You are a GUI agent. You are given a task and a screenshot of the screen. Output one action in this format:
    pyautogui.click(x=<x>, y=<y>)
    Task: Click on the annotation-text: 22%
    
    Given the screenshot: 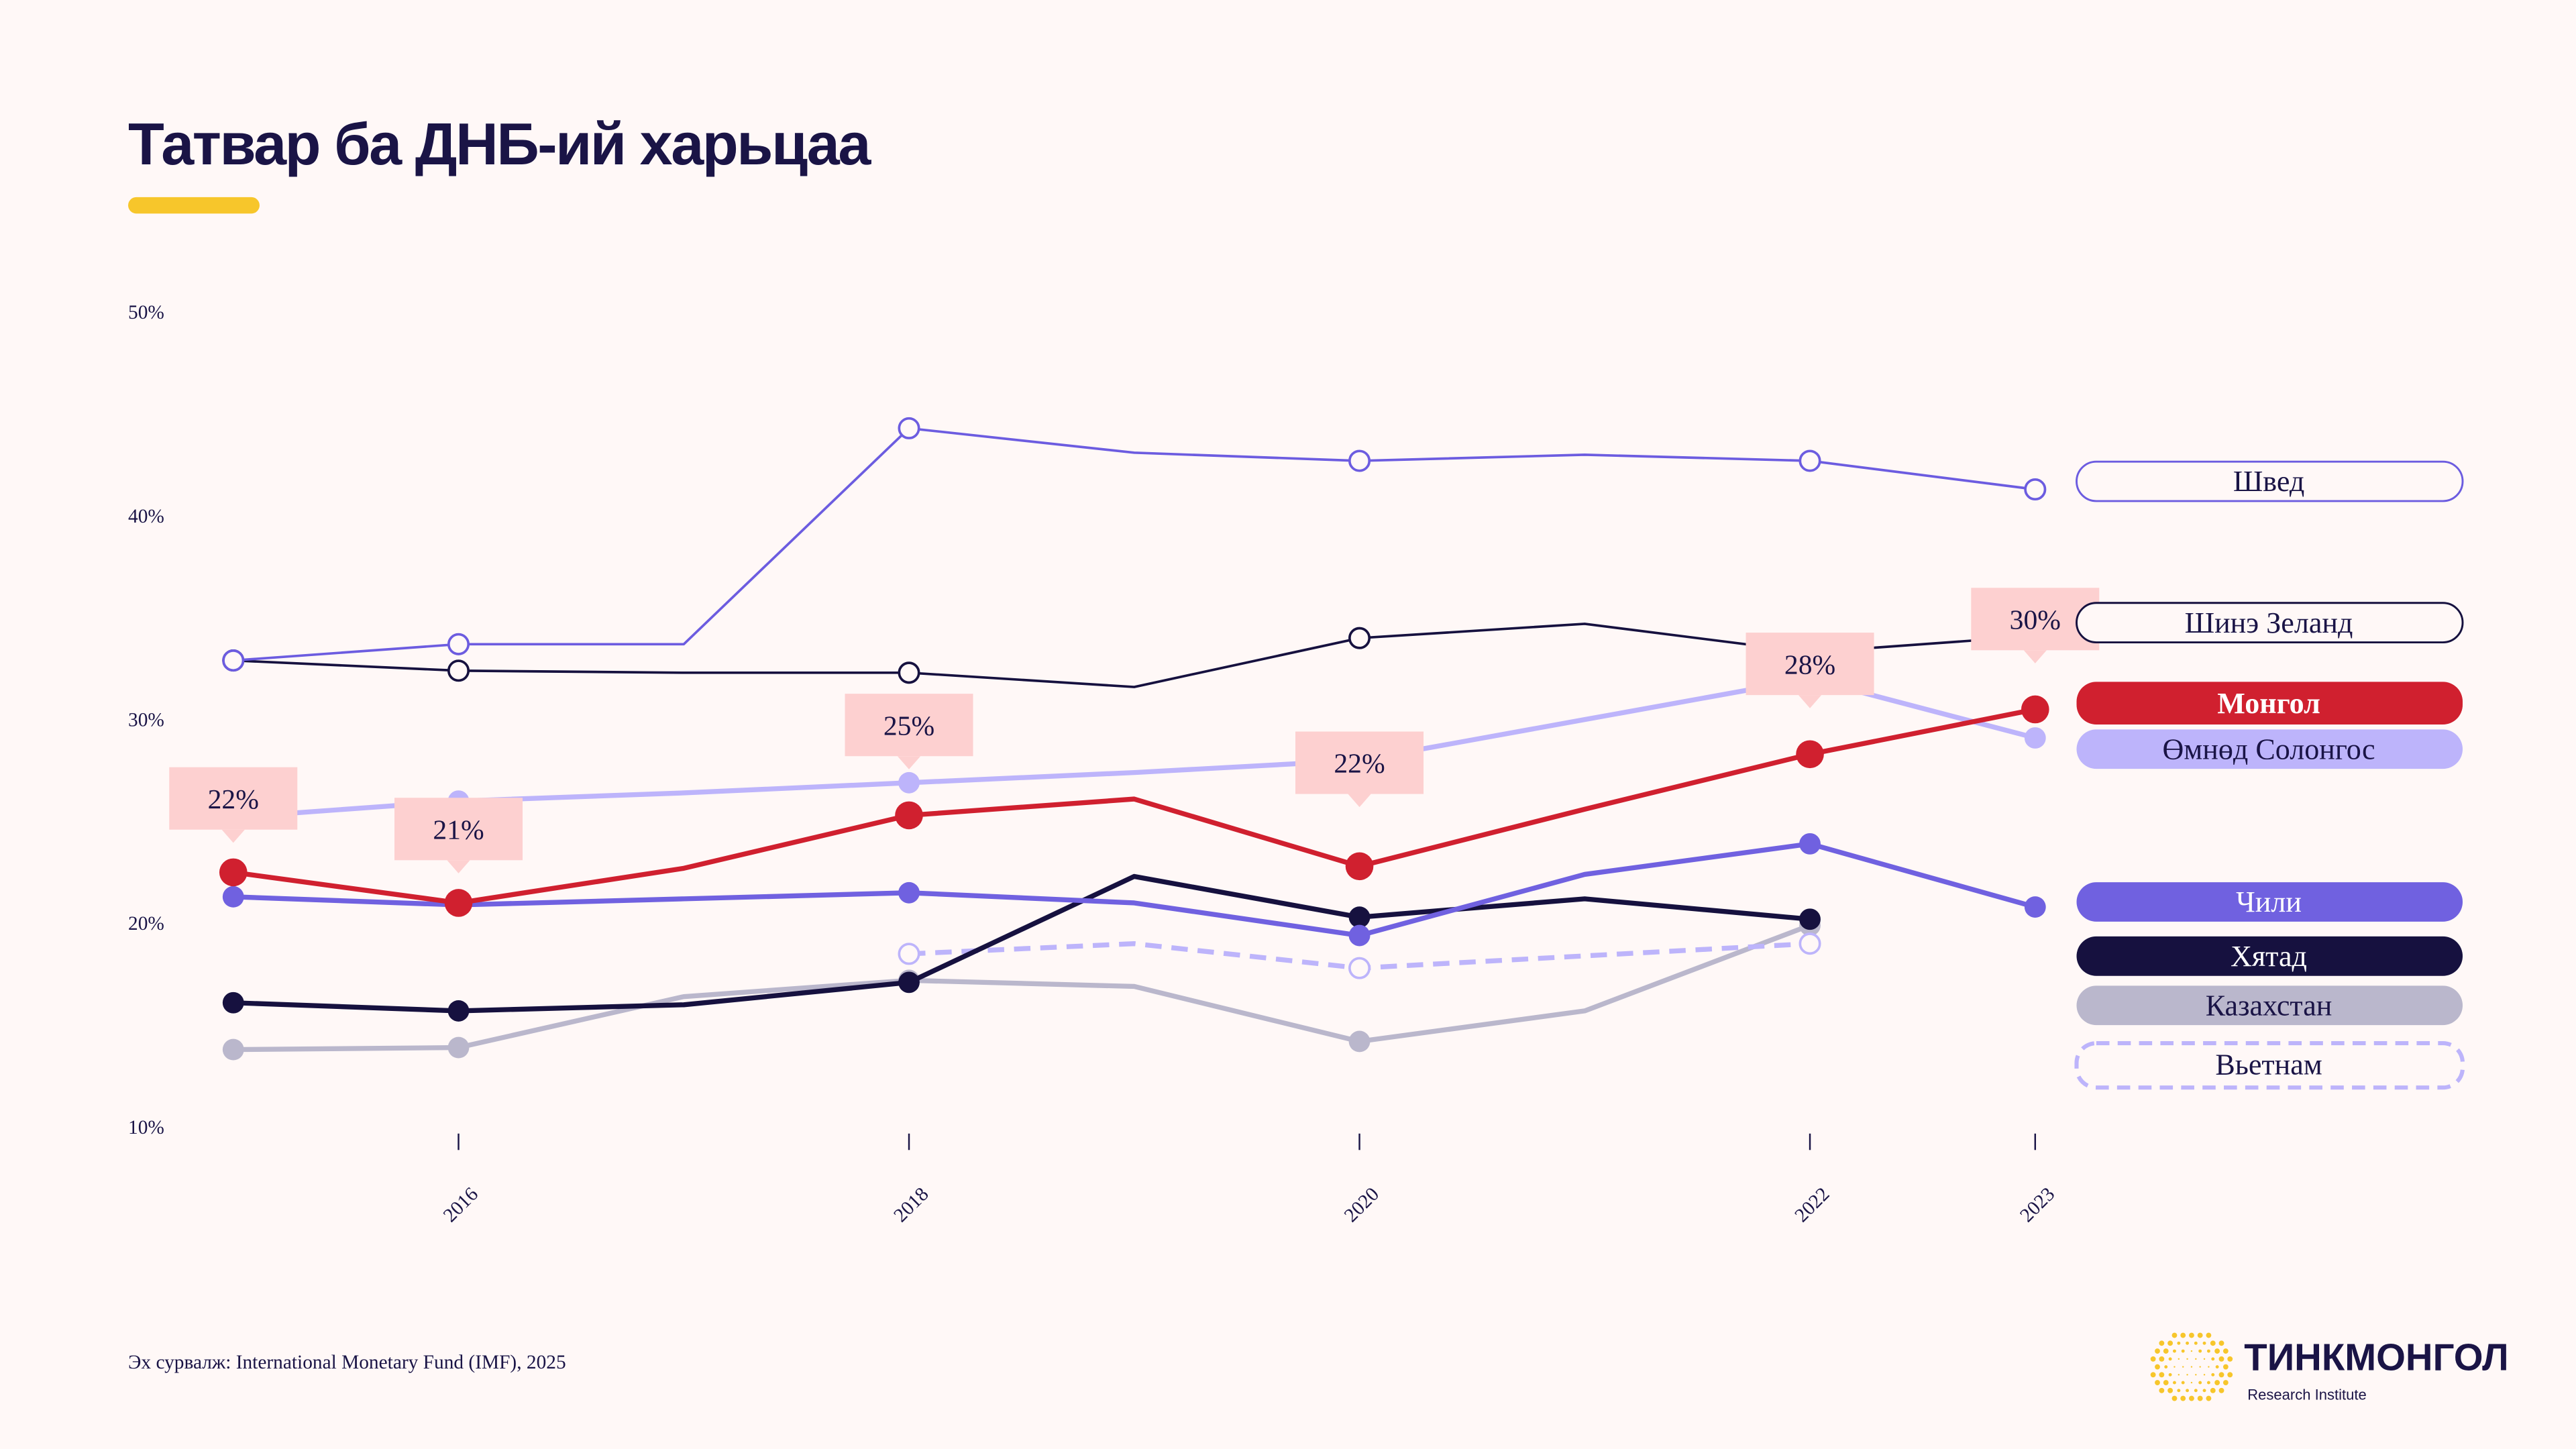 What is the action you would take?
    pyautogui.click(x=233, y=799)
    